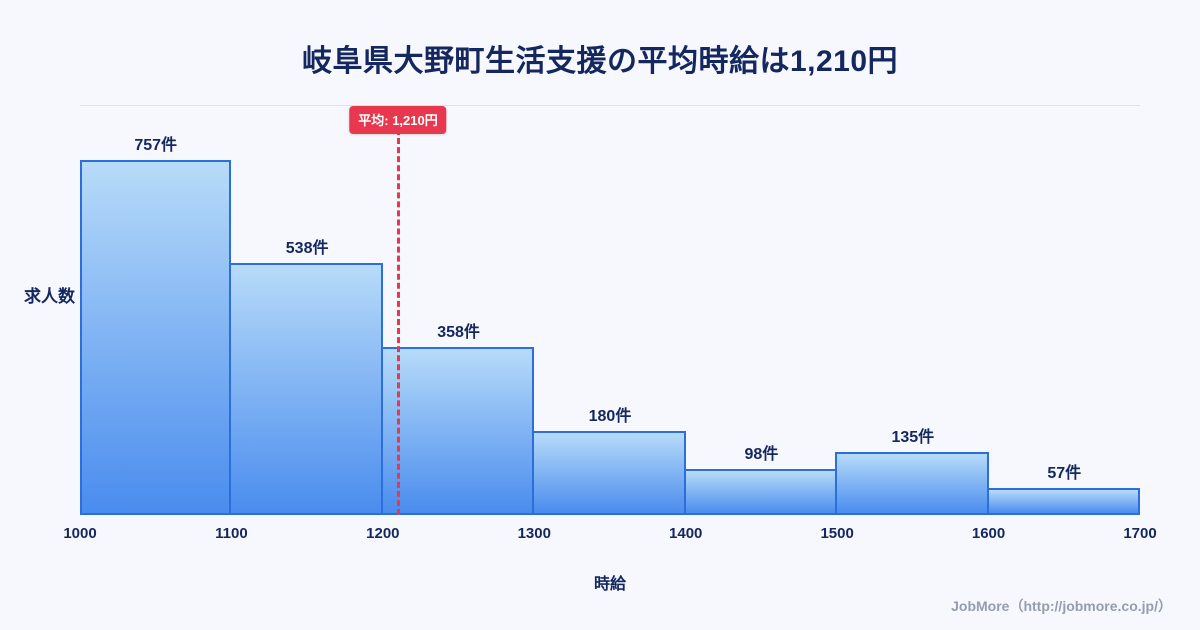 The height and width of the screenshot is (630, 1200). What do you see at coordinates (610, 105) in the screenshot?
I see `top-gridline` at bounding box center [610, 105].